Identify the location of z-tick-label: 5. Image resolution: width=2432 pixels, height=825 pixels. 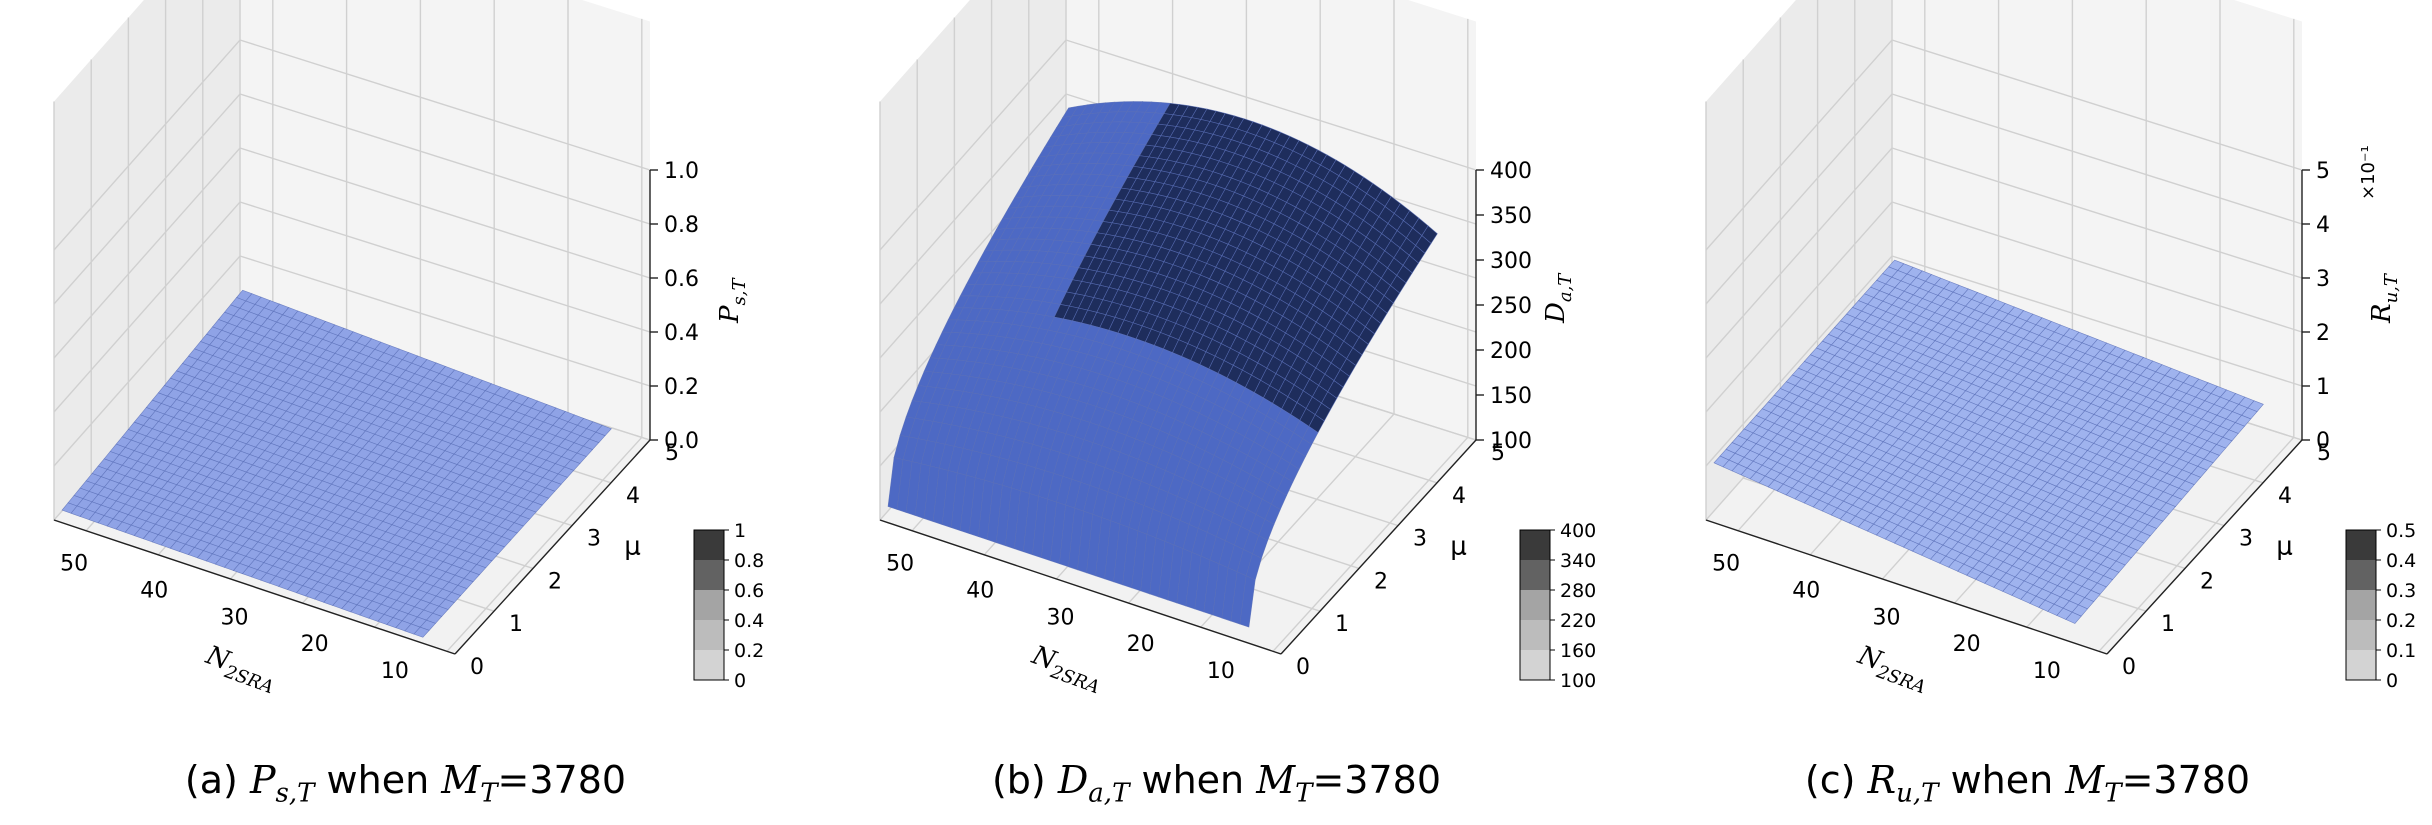
(2323, 171).